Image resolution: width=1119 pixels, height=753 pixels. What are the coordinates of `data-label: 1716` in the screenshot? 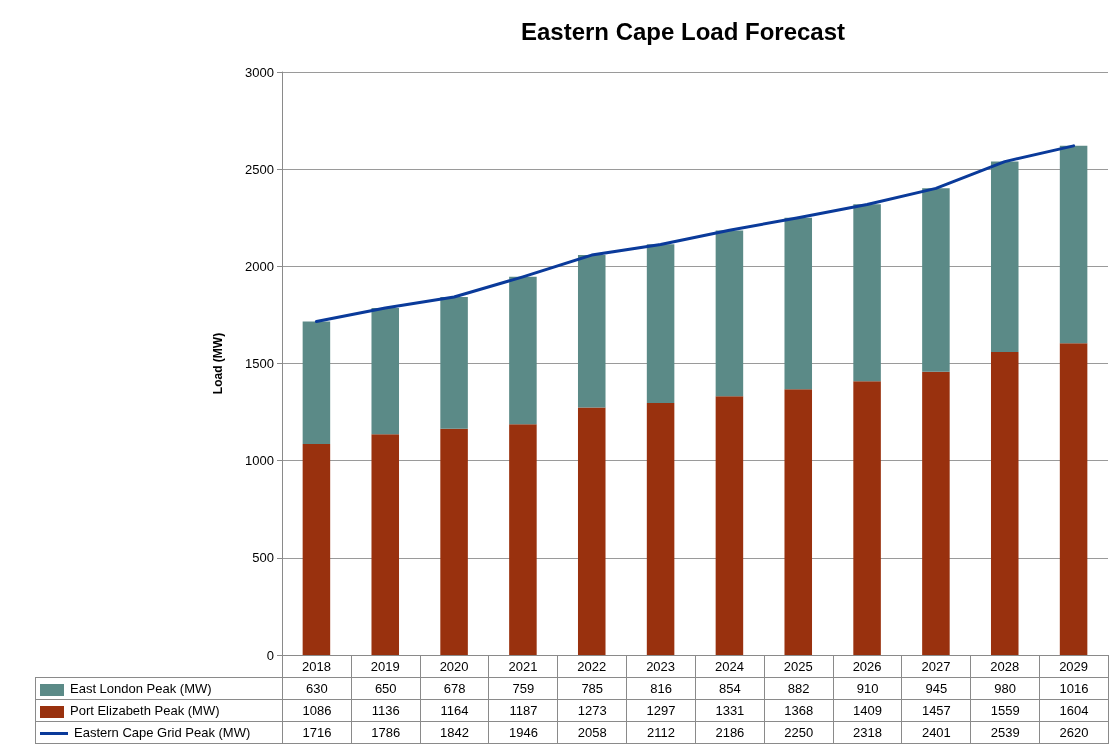 It's located at (317, 732).